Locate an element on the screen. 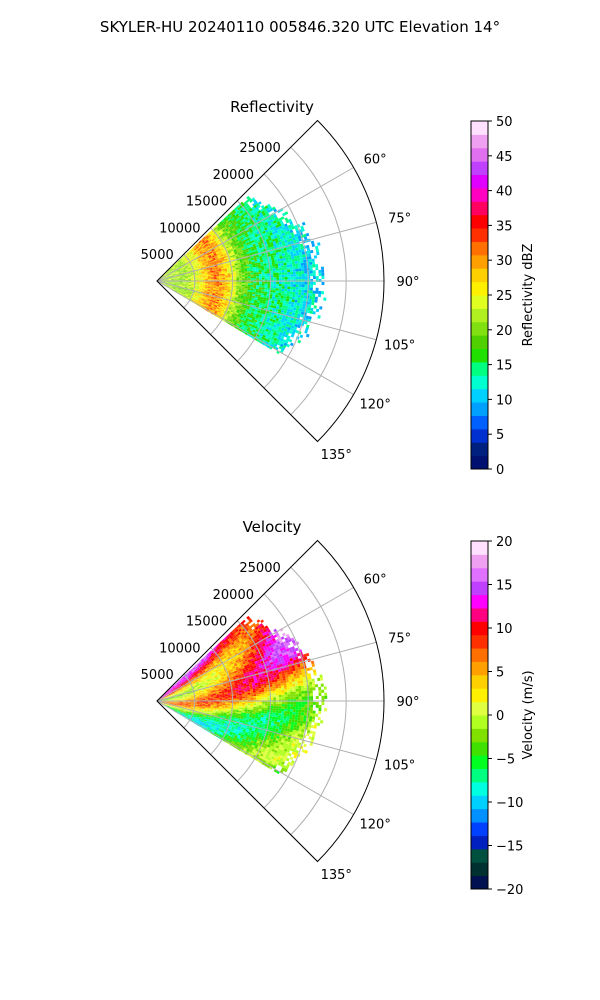  colorbar-swatch is located at coordinates (479, 328).